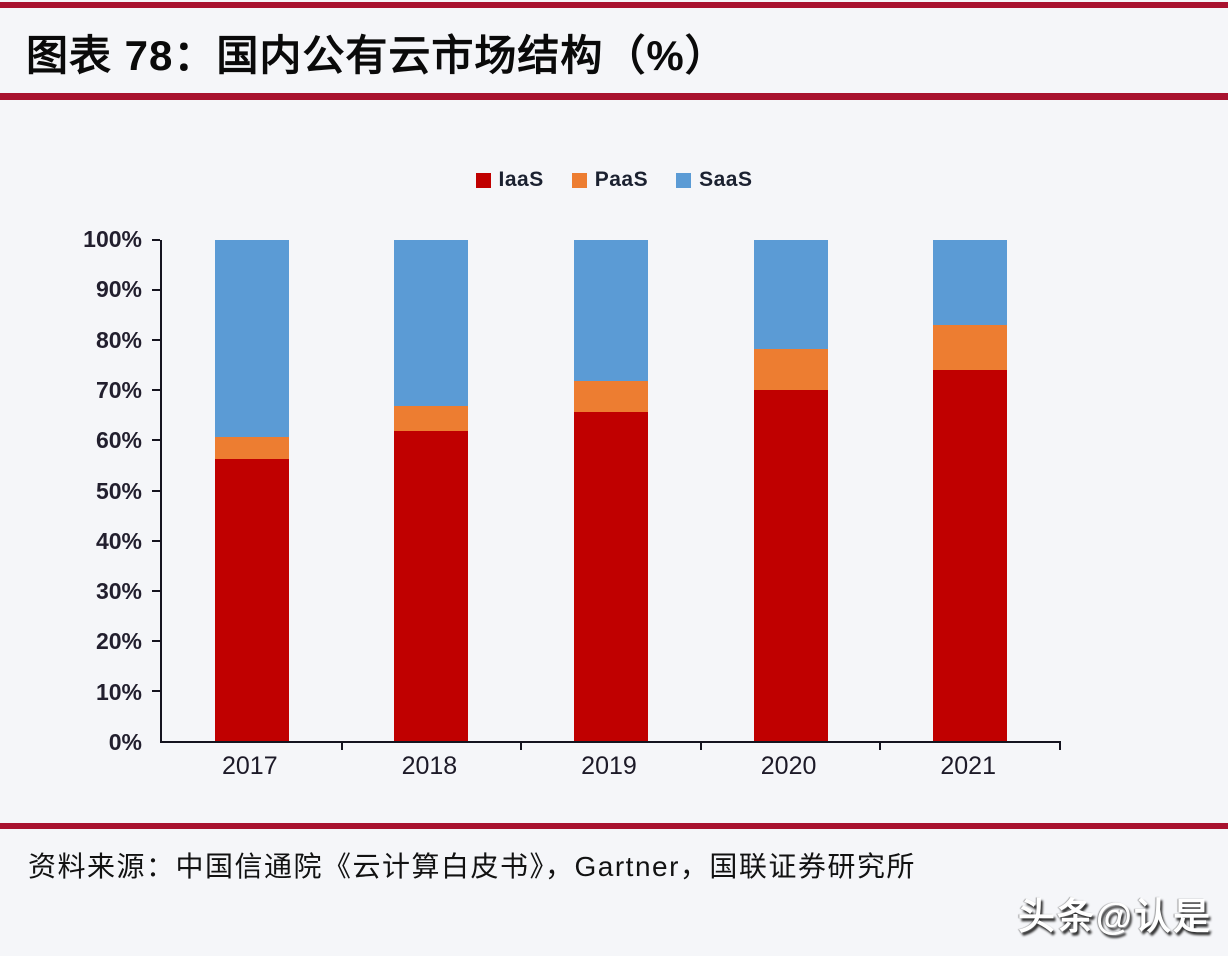 This screenshot has width=1228, height=956. I want to click on stacked-bar-2021, so click(970, 490).